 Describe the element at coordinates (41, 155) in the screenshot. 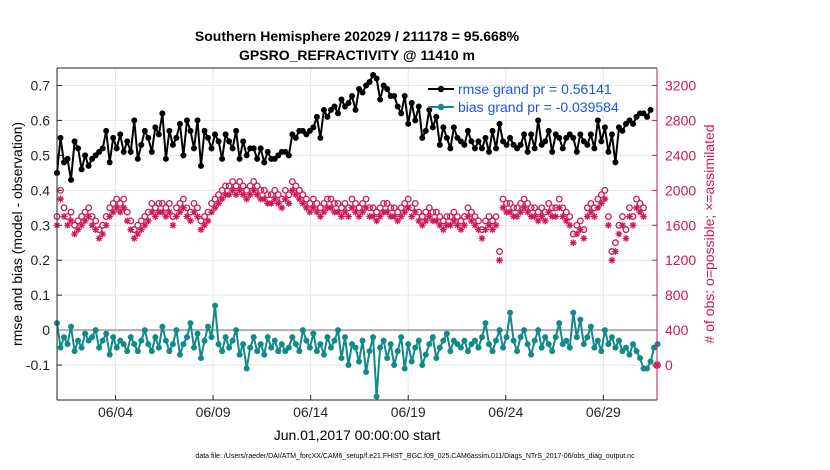

I see `y-left-tick-label: 0.5` at that location.